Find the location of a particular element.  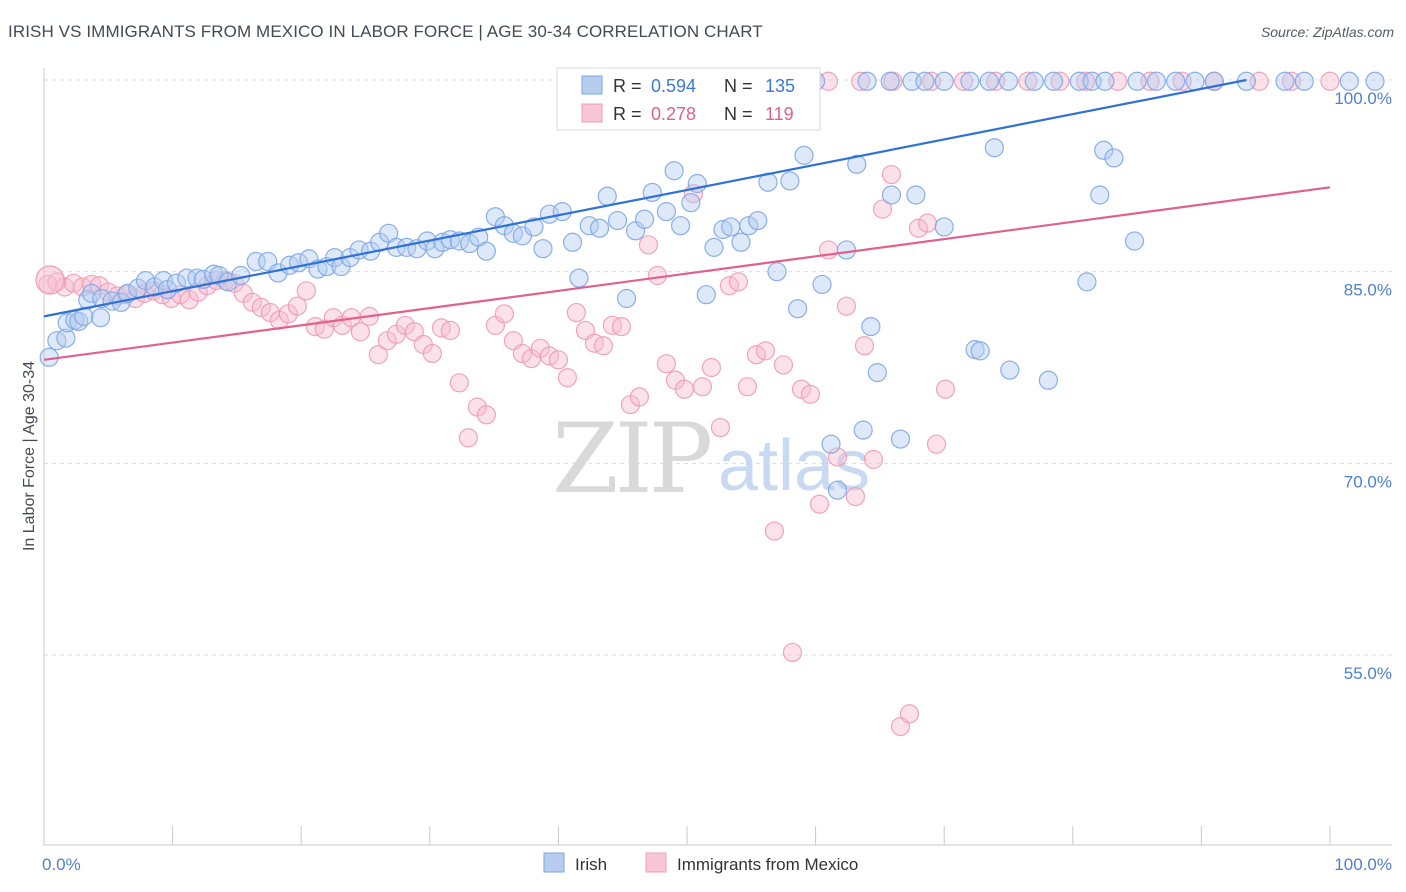

stats-n-value-mexico: 119 is located at coordinates (779, 114).